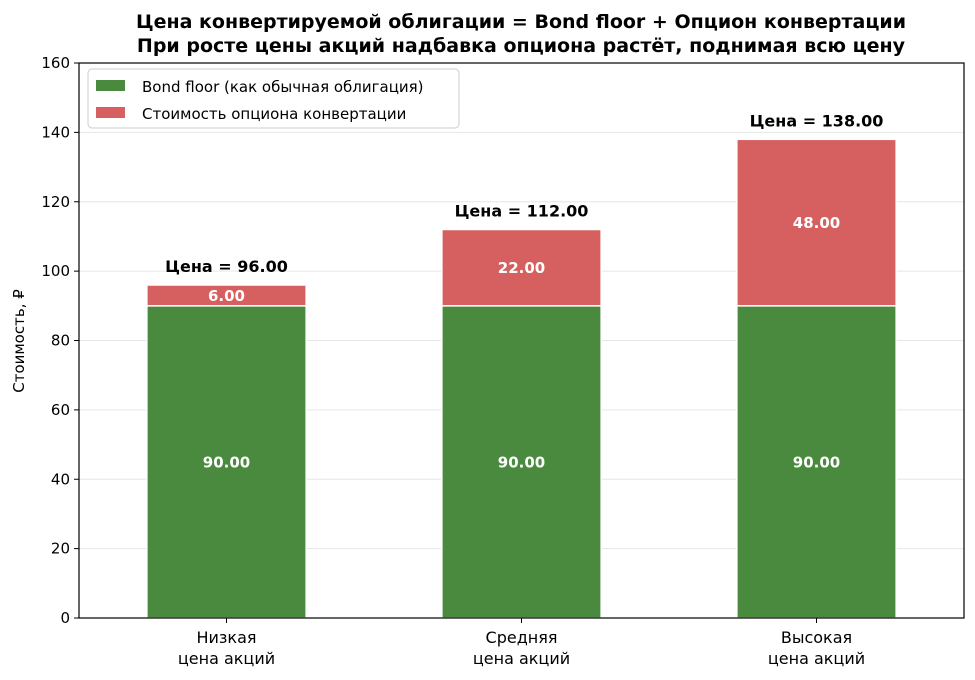 This screenshot has height=680, width=975. I want to click on legend-box, so click(273, 98).